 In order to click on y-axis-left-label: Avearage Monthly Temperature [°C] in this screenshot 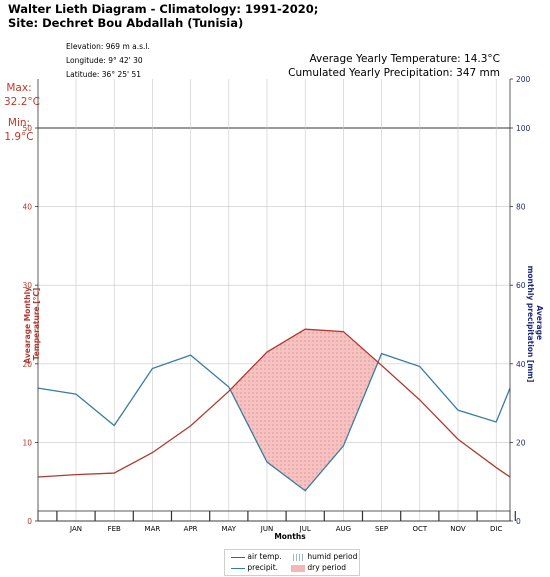, I will do `click(32, 323)`.